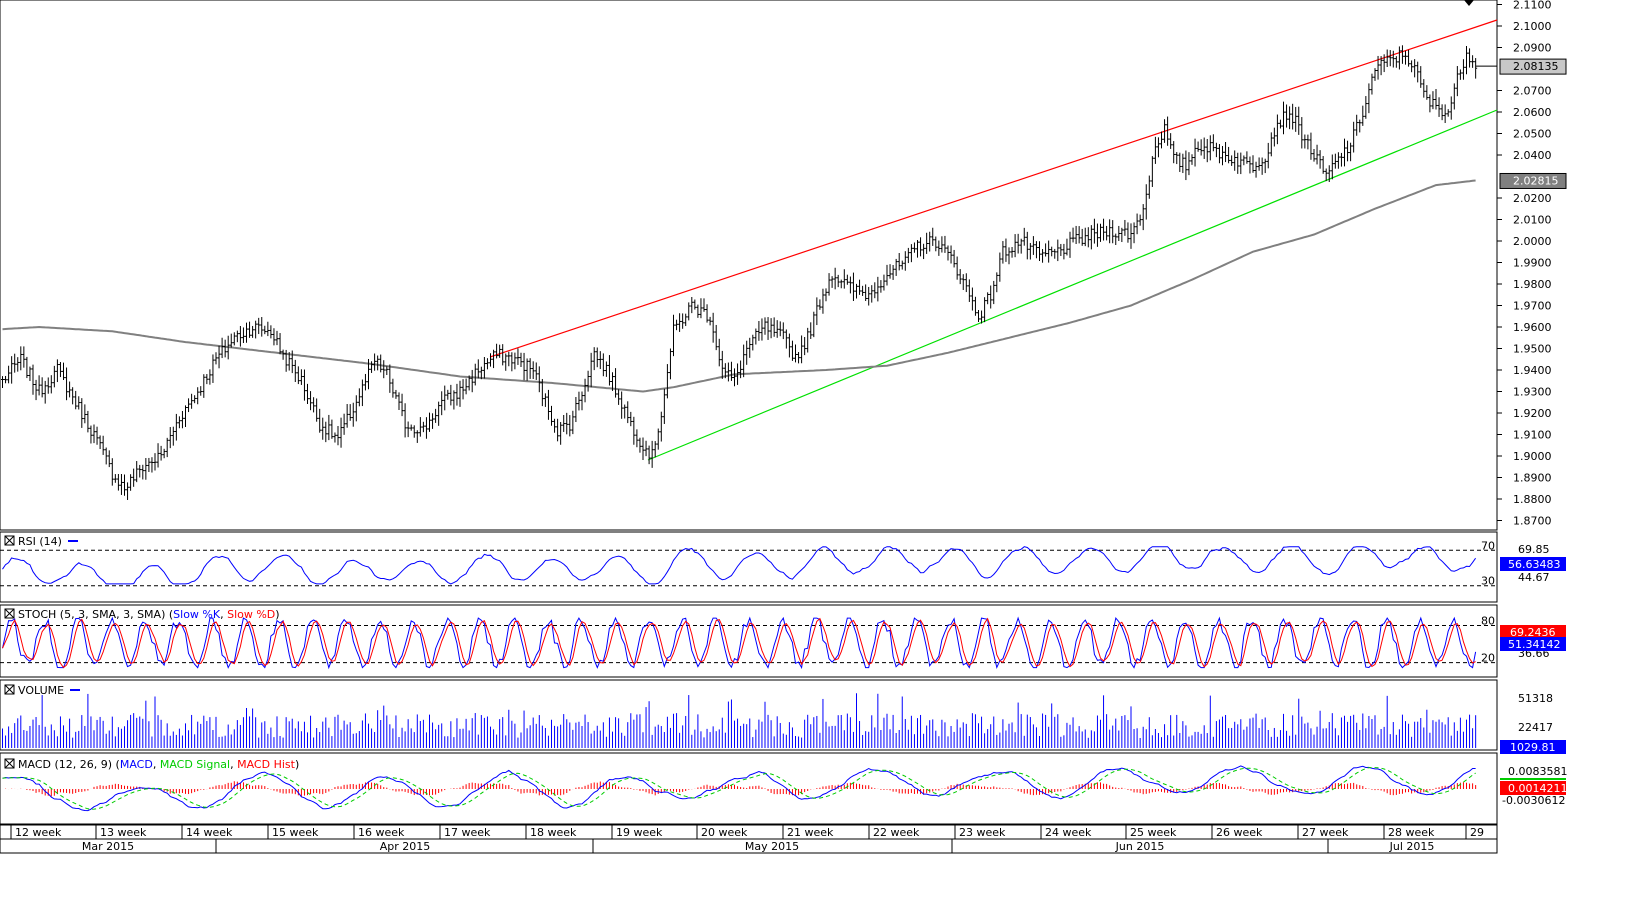 The image size is (1651, 899). What do you see at coordinates (1533, 632) in the screenshot?
I see `stoch-k-badge-bg` at bounding box center [1533, 632].